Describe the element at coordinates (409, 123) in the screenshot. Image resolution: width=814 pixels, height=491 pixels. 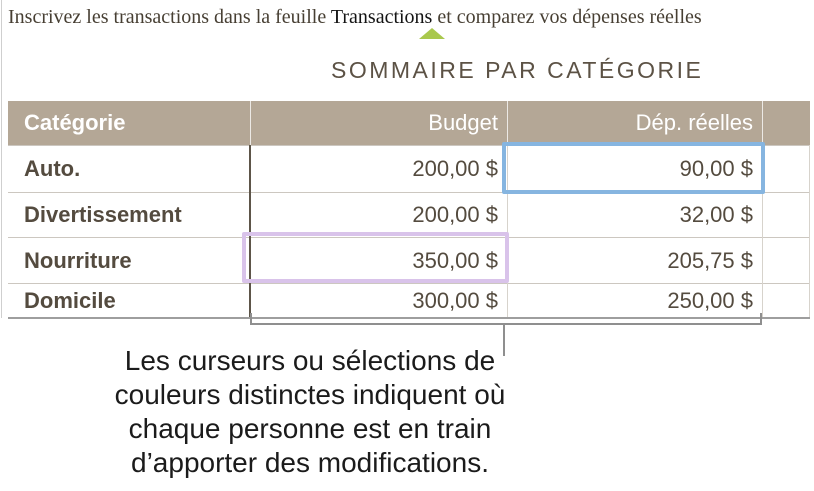
I see `table-header-row: Catégorie Budget Dép. réelles` at that location.